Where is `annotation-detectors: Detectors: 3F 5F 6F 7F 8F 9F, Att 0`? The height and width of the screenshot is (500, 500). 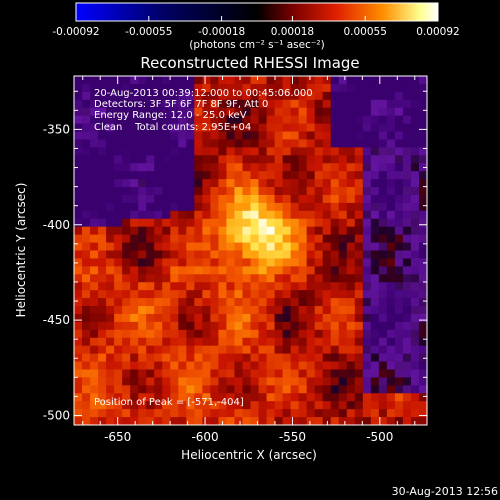 annotation-detectors: Detectors: 3F 5F 6F 7F 8F 9F, Att 0 is located at coordinates (181, 104).